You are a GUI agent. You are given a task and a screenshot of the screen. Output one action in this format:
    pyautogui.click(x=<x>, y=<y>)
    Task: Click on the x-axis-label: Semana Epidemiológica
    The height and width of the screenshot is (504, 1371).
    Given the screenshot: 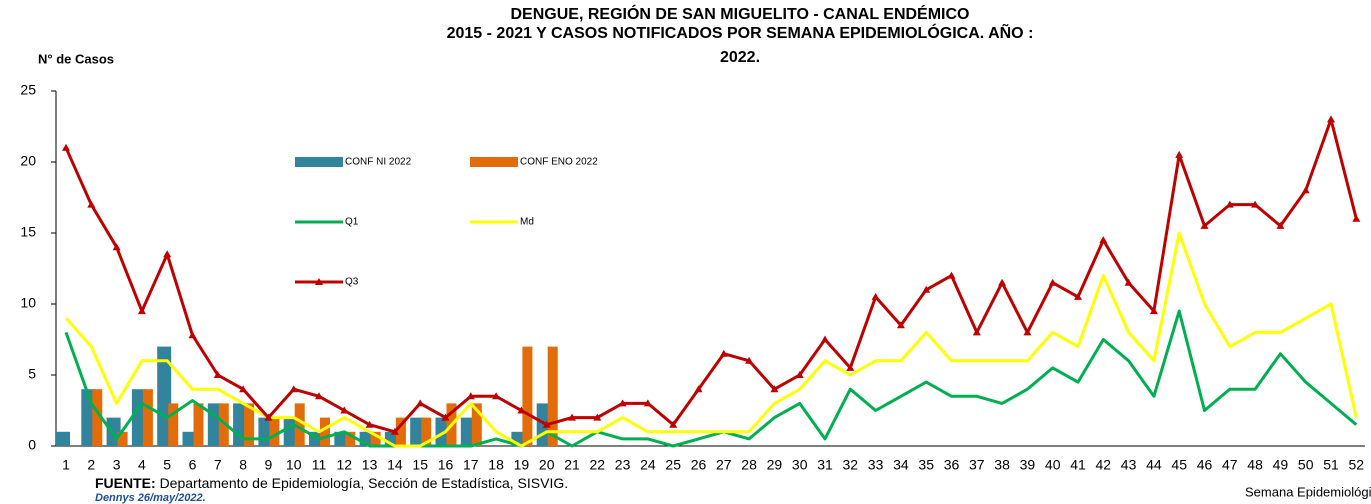 What is the action you would take?
    pyautogui.click(x=1308, y=491)
    